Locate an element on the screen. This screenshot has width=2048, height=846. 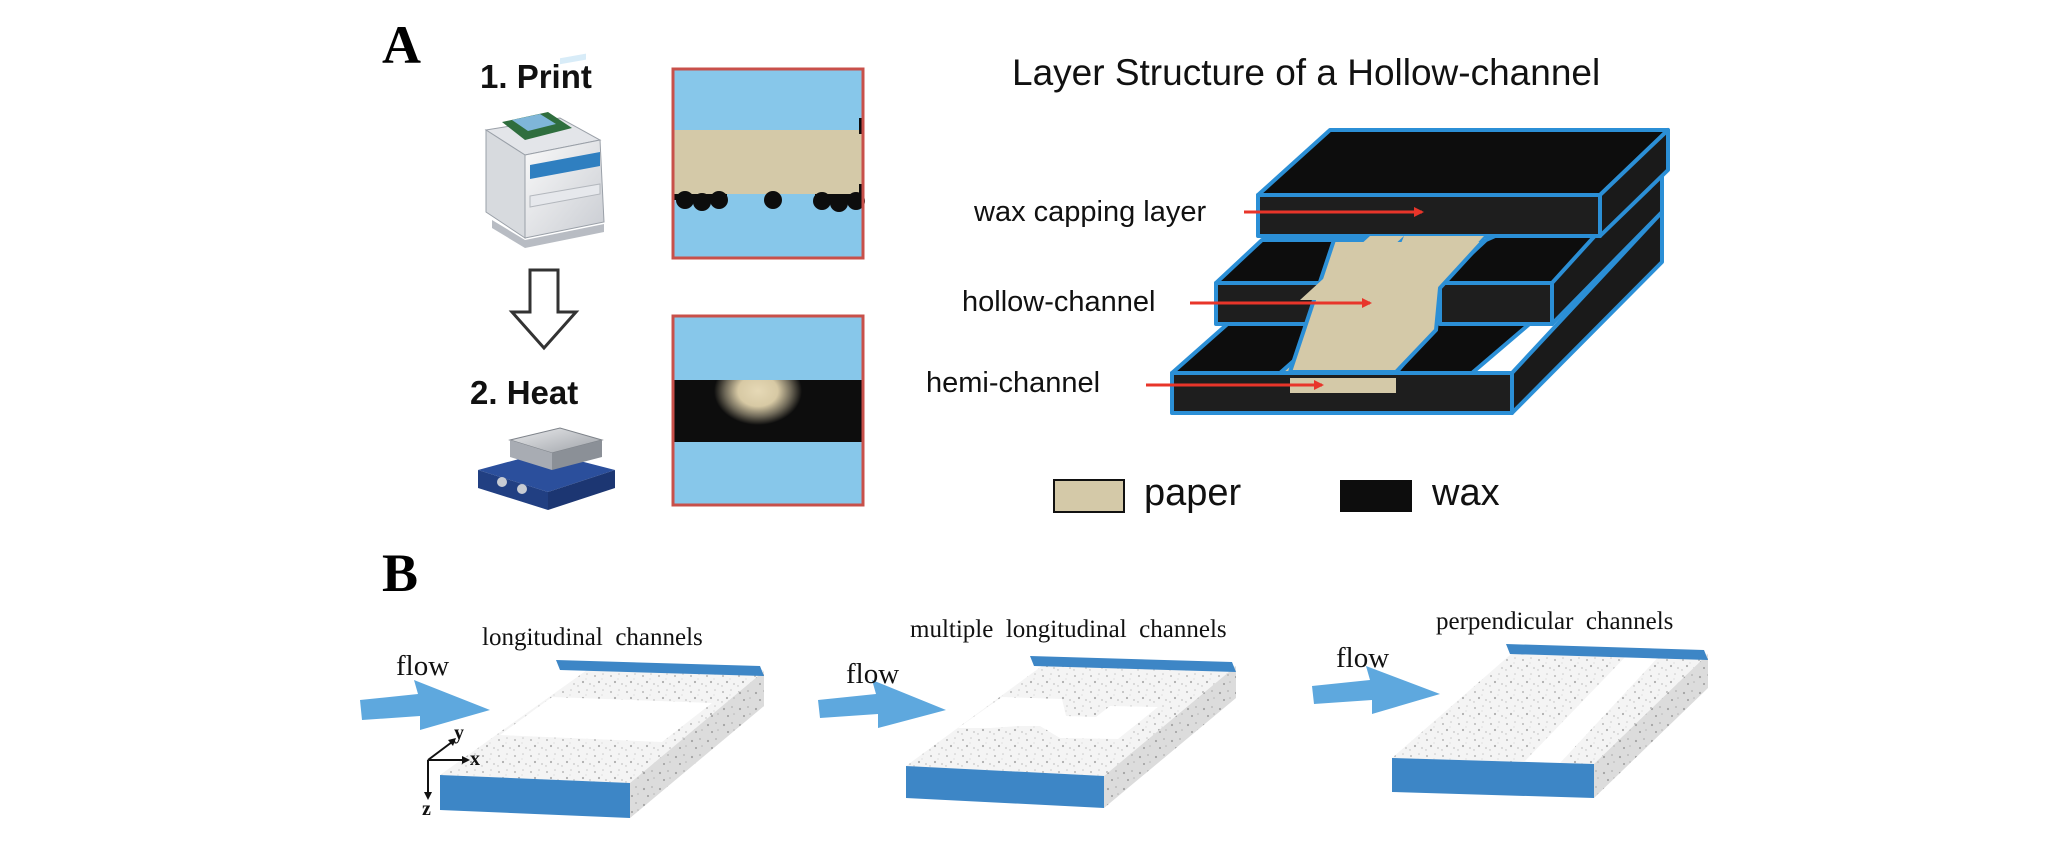
flow-label-1: flow is located at coordinates (423, 666).